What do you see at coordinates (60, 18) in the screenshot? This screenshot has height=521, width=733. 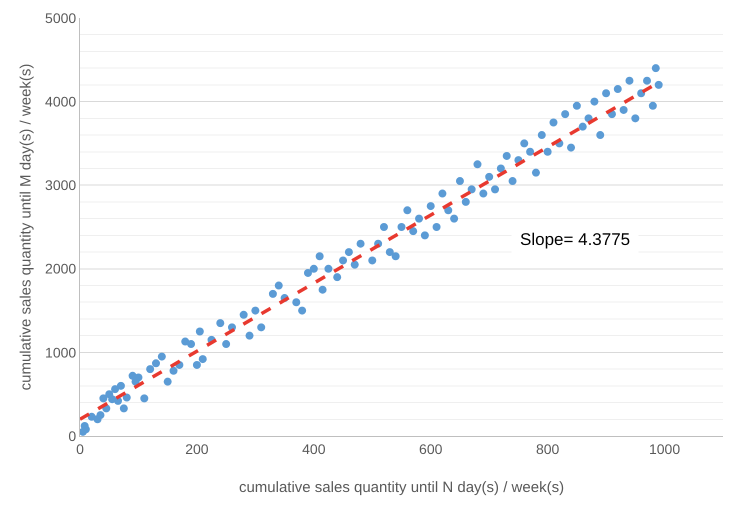 I see `y-tick-label: 5000` at bounding box center [60, 18].